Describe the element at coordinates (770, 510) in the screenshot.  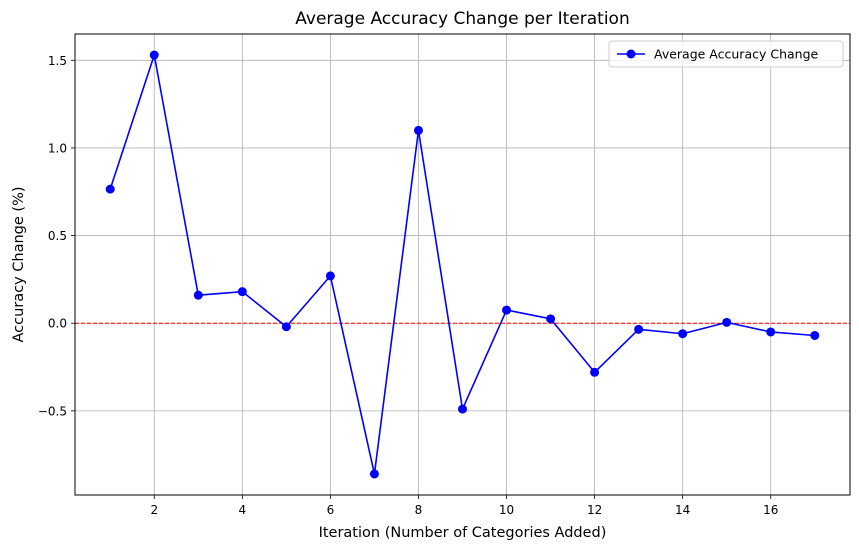
I see `x-tick-label: 16` at that location.